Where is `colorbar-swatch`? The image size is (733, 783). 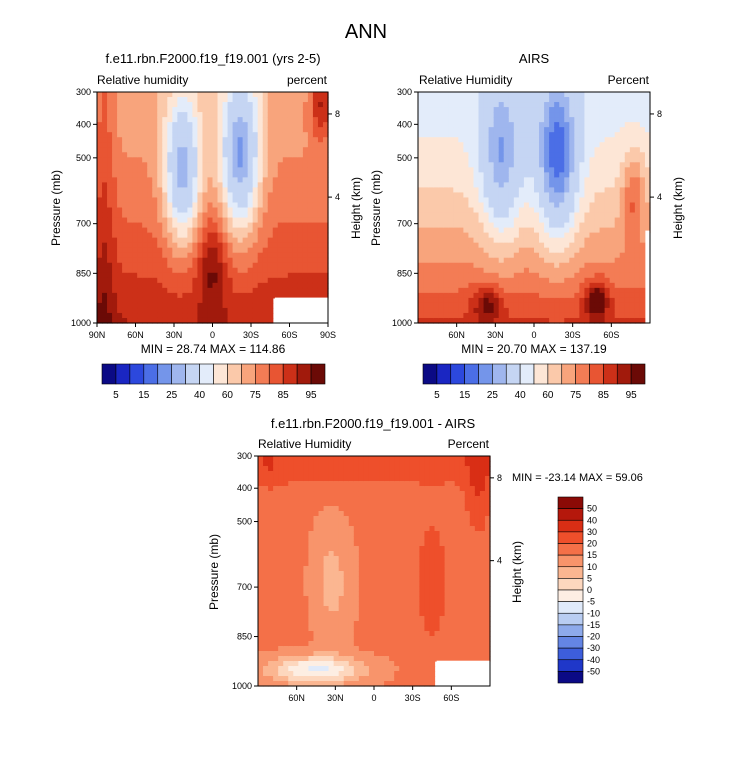 colorbar-swatch is located at coordinates (457, 374).